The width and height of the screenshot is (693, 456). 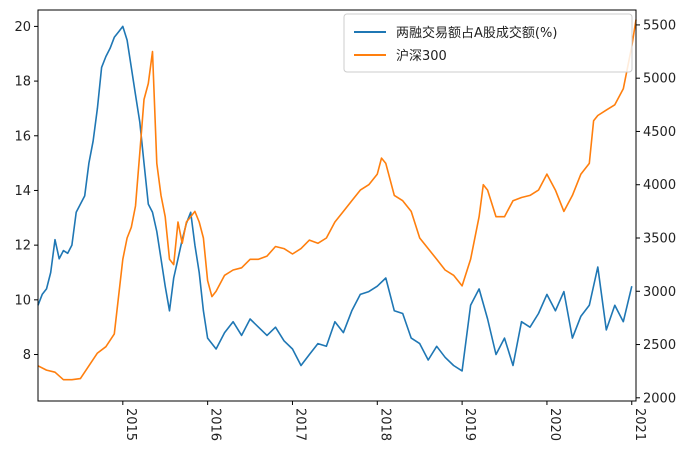 What do you see at coordinates (27, 355) in the screenshot?
I see `left-y-tick-label: 8` at bounding box center [27, 355].